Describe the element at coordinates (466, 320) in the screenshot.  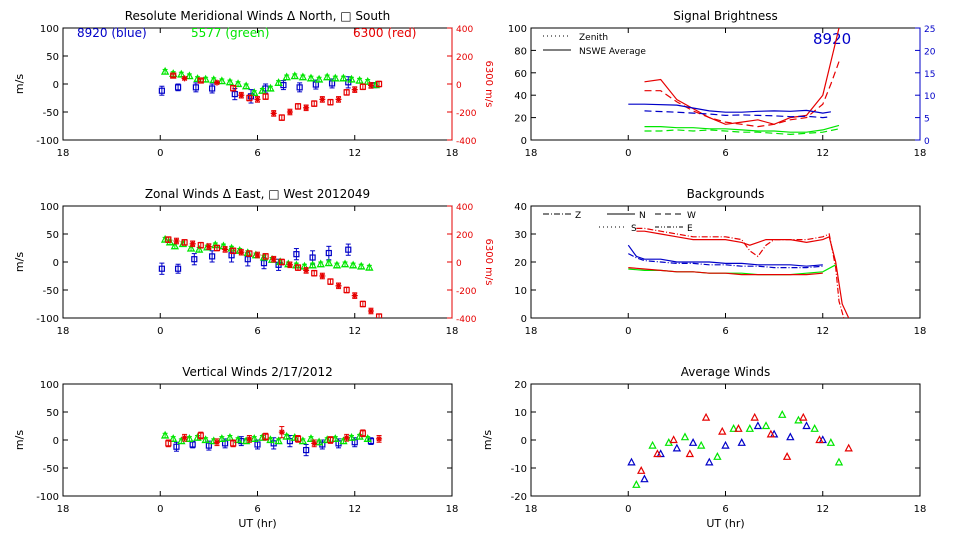
I see `y-tick-label-right: -400` at that location.